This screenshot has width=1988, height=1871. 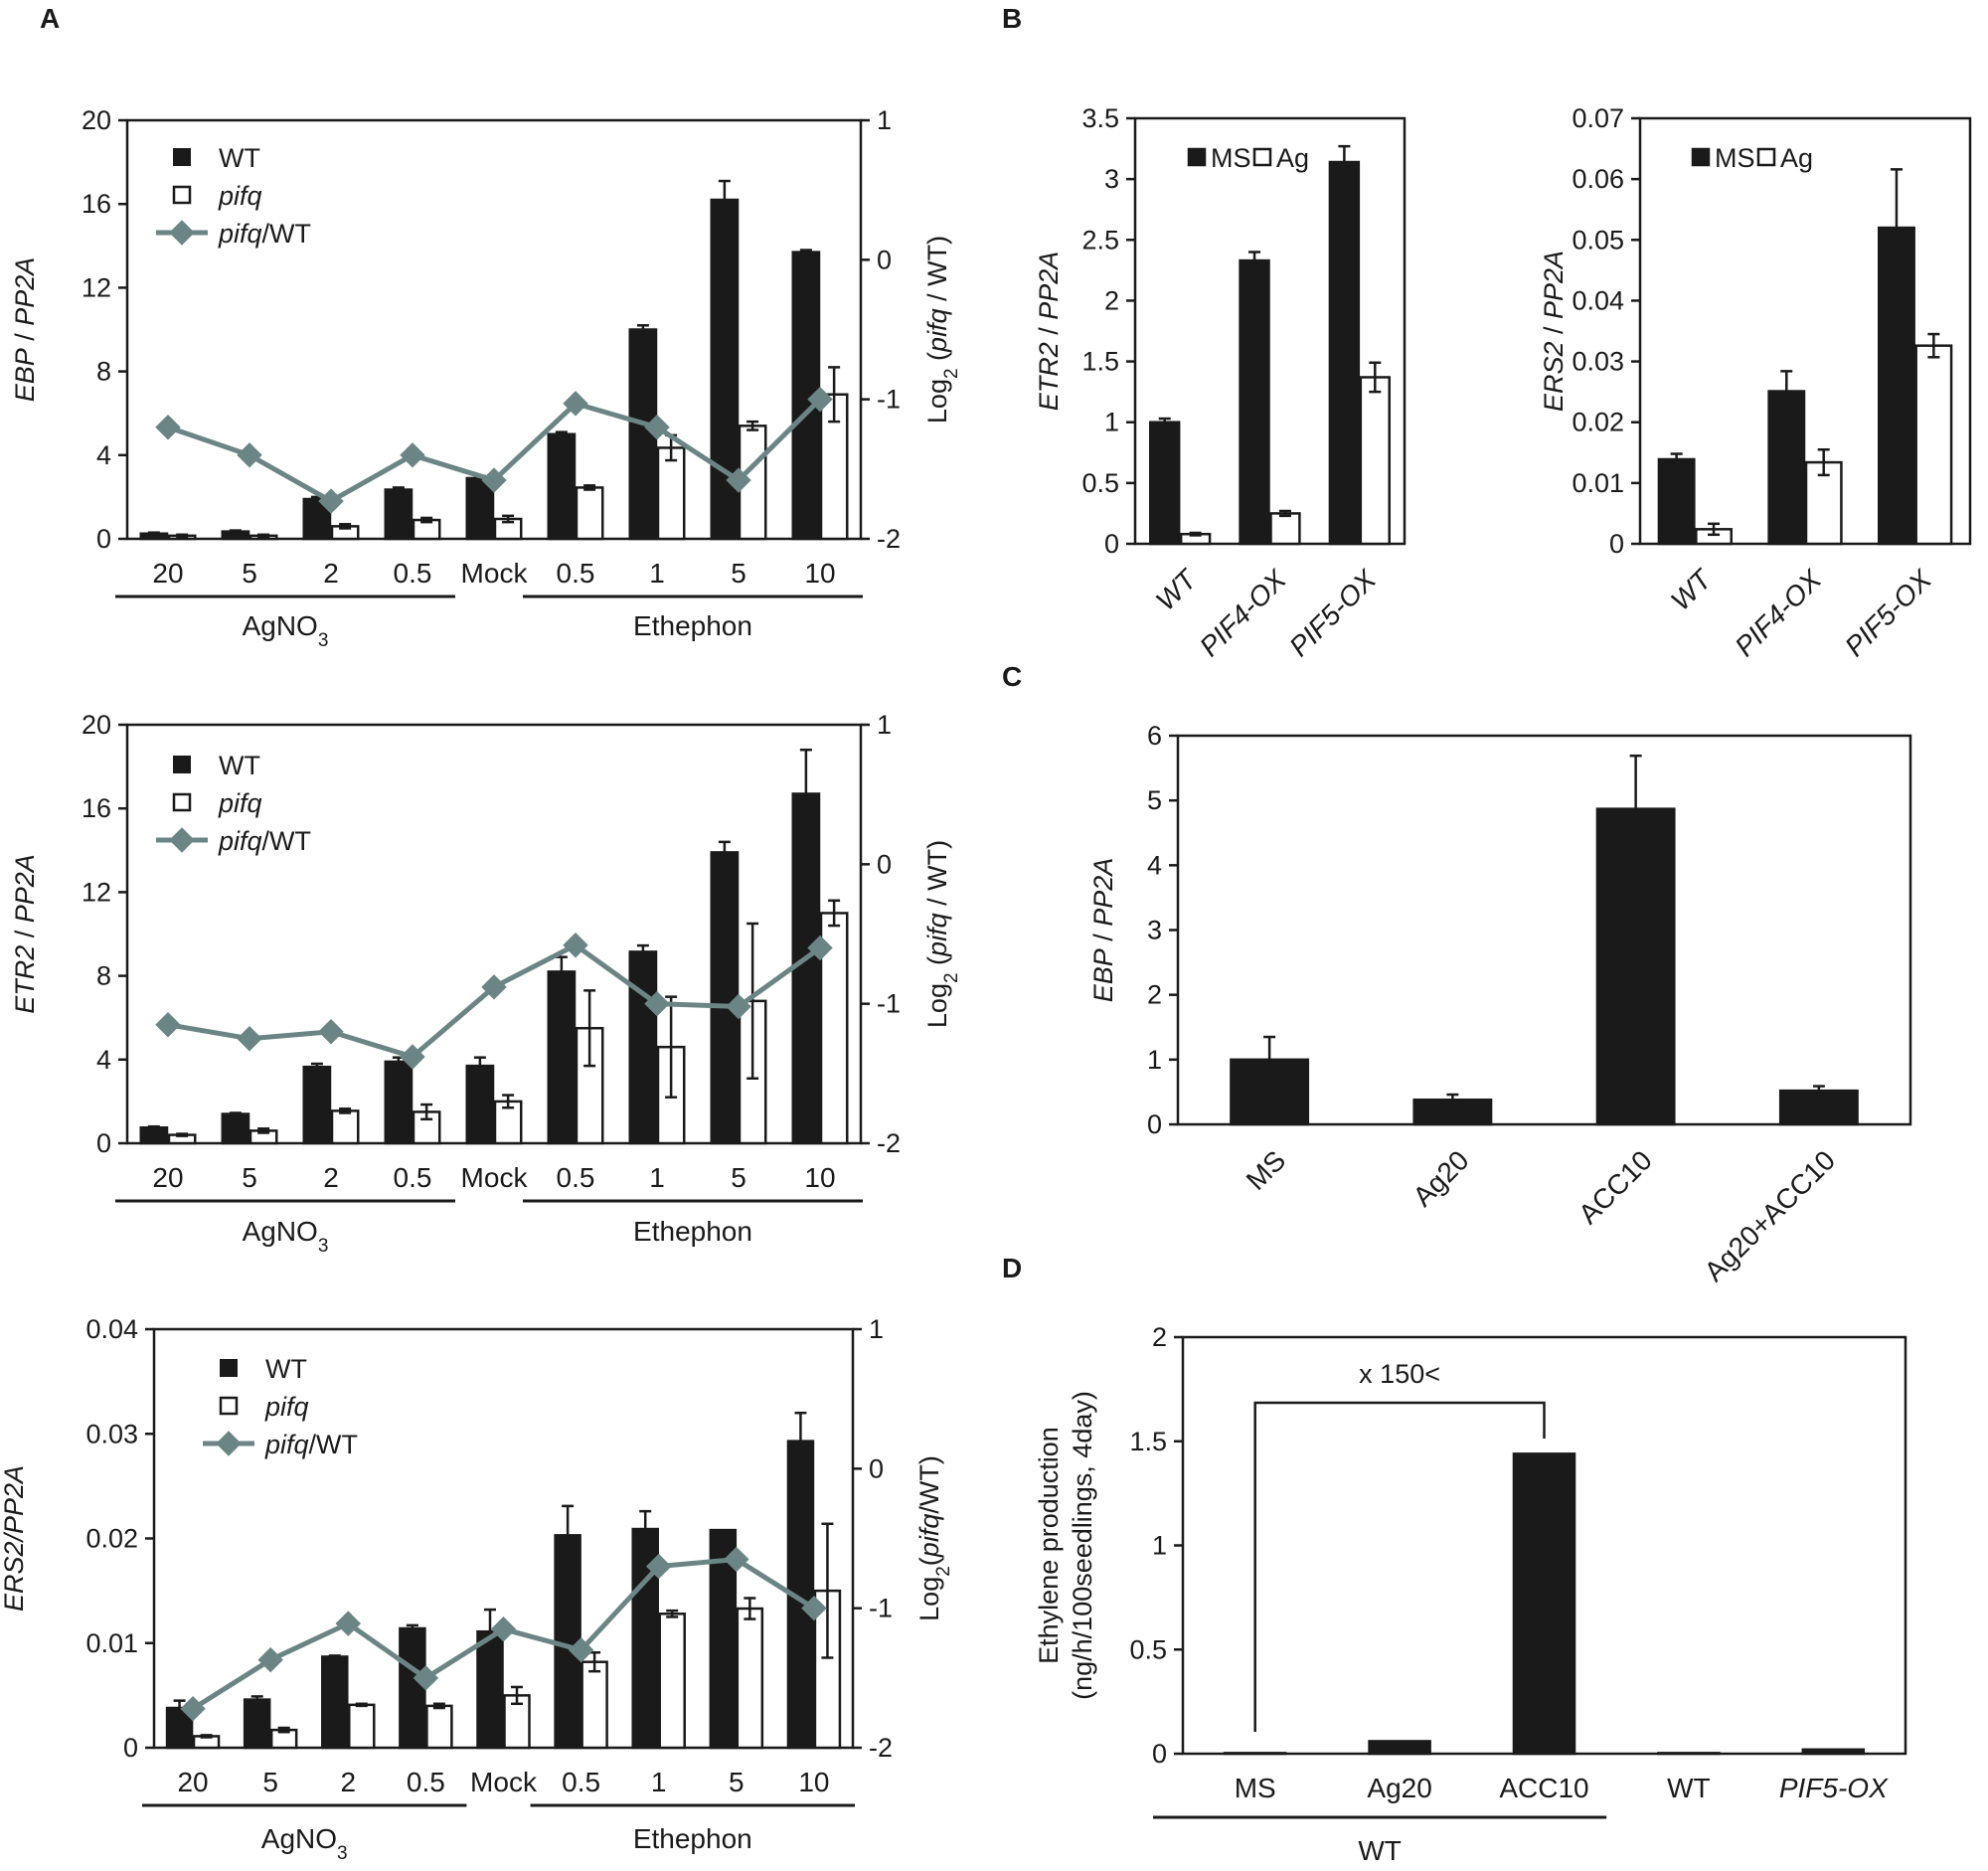 I want to click on chart-a2-y2tick-label: -1, so click(x=889, y=1004).